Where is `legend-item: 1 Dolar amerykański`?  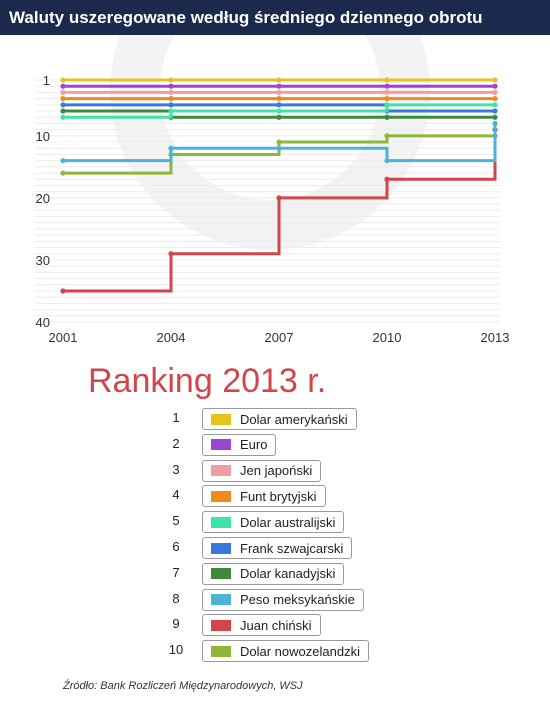 legend-item: 1 Dolar amerykański is located at coordinates (275, 419).